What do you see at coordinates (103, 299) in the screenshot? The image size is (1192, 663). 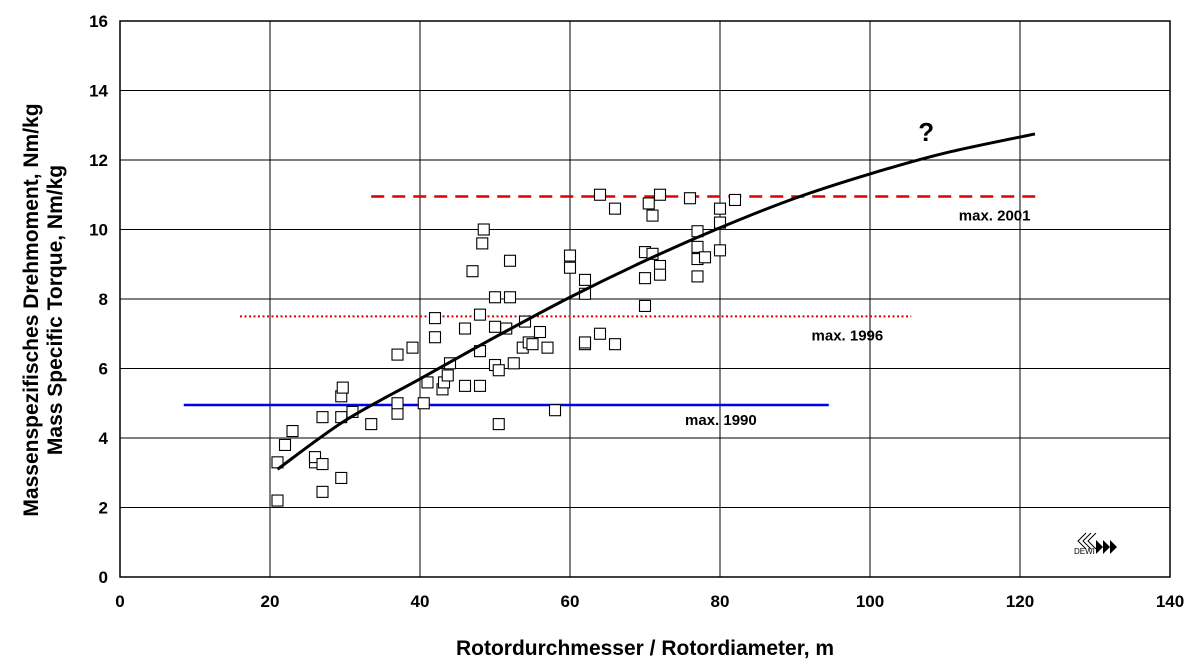 I see `y-tick-label-4: 8` at bounding box center [103, 299].